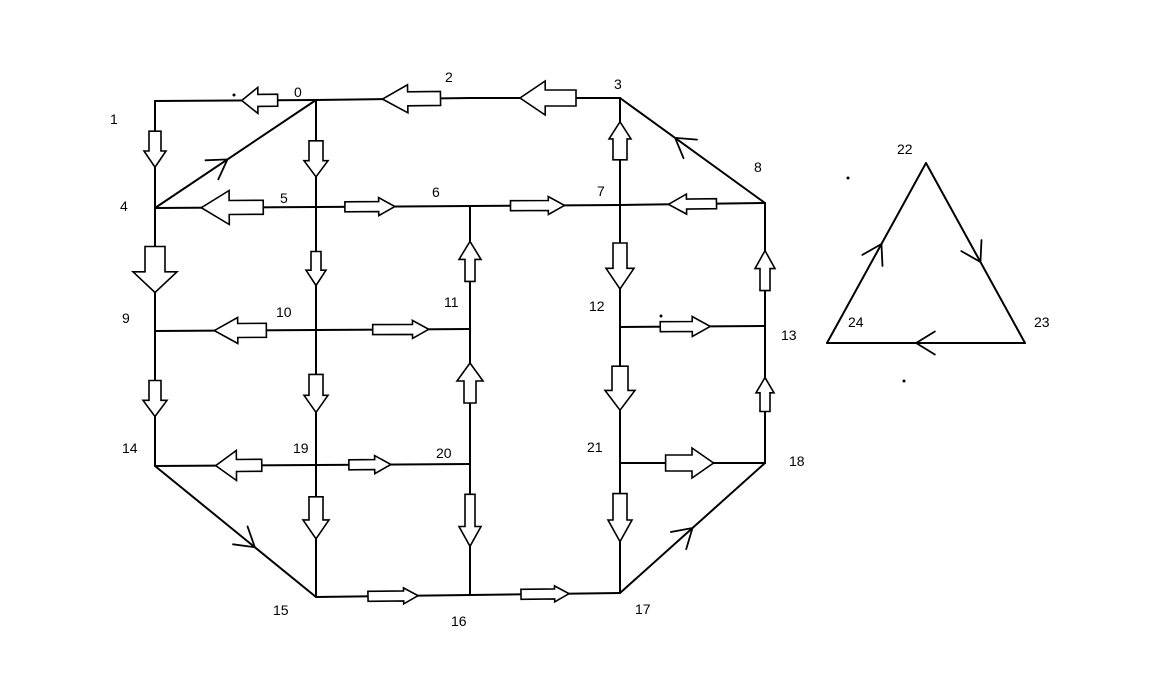 The width and height of the screenshot is (1155, 684). Describe the element at coordinates (444, 453) in the screenshot. I see `node-label-20: 20` at that location.